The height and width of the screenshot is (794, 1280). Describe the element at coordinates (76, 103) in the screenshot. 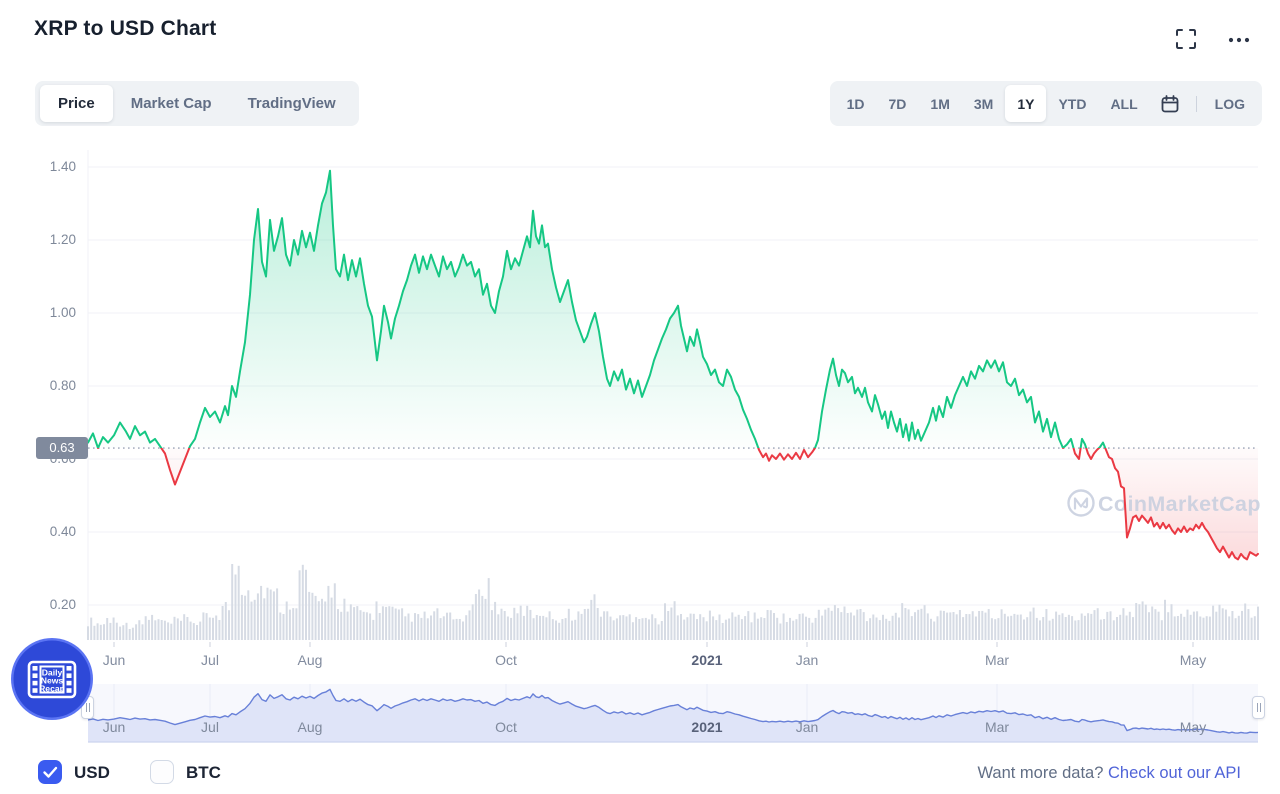

I see `tab-price: Price` at that location.